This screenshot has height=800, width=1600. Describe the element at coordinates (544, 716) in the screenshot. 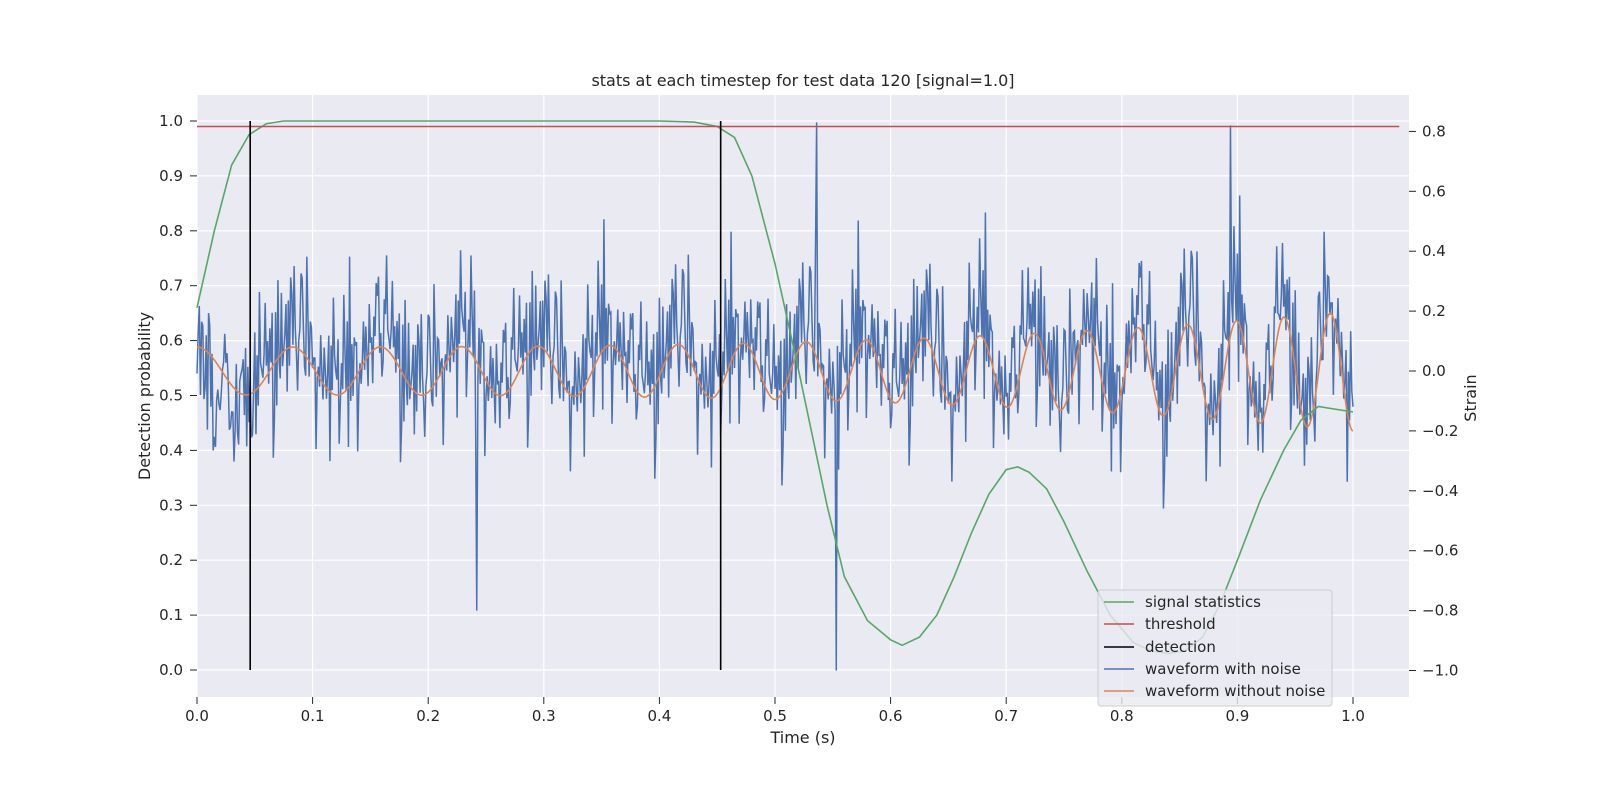

I see `x-tick-label: 0.3` at that location.